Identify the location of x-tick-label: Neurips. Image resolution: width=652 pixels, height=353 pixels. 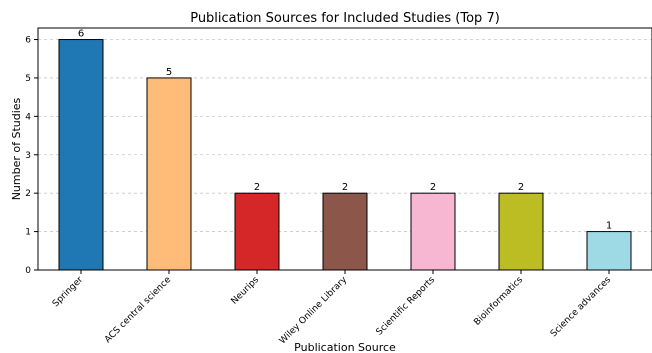
(246, 291).